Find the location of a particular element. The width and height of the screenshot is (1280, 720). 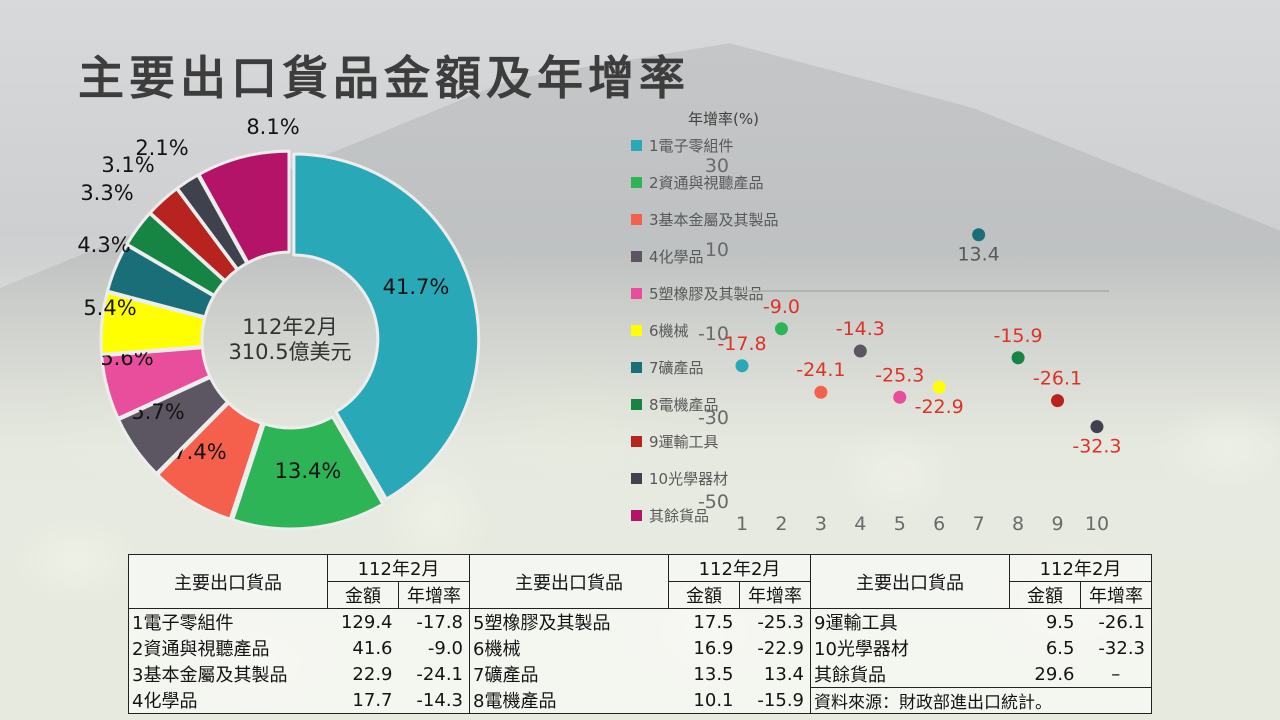

table-cell-growth: -26.1 is located at coordinates (1121, 622).